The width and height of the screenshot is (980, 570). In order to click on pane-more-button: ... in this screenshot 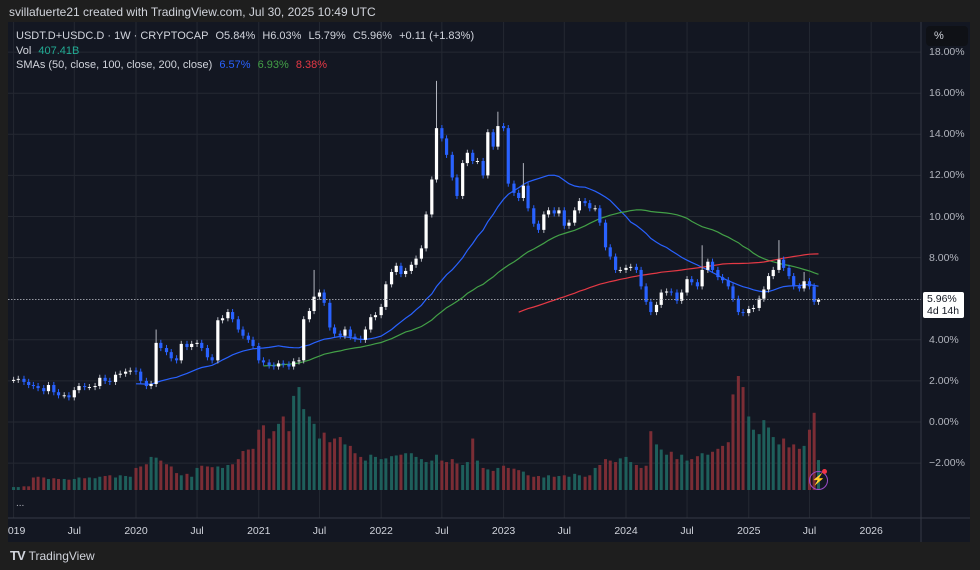, I will do `click(20, 503)`.